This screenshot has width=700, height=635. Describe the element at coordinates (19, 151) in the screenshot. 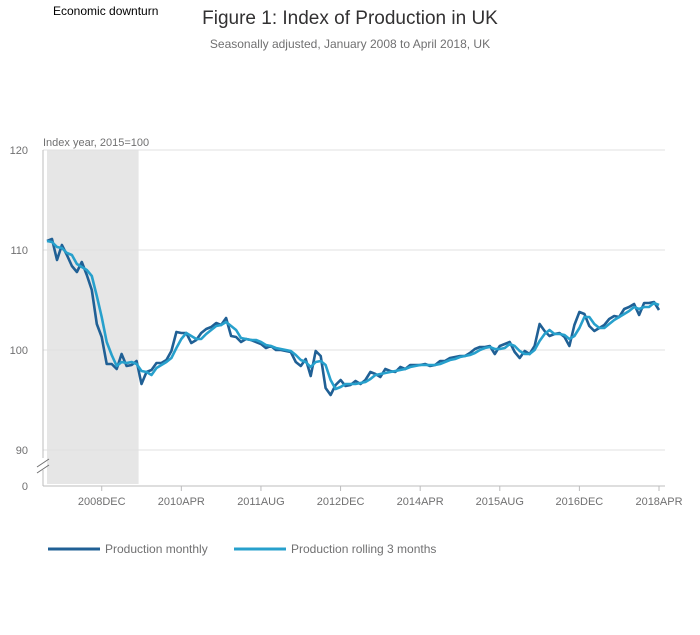

I see `y-tick-label: 120` at that location.